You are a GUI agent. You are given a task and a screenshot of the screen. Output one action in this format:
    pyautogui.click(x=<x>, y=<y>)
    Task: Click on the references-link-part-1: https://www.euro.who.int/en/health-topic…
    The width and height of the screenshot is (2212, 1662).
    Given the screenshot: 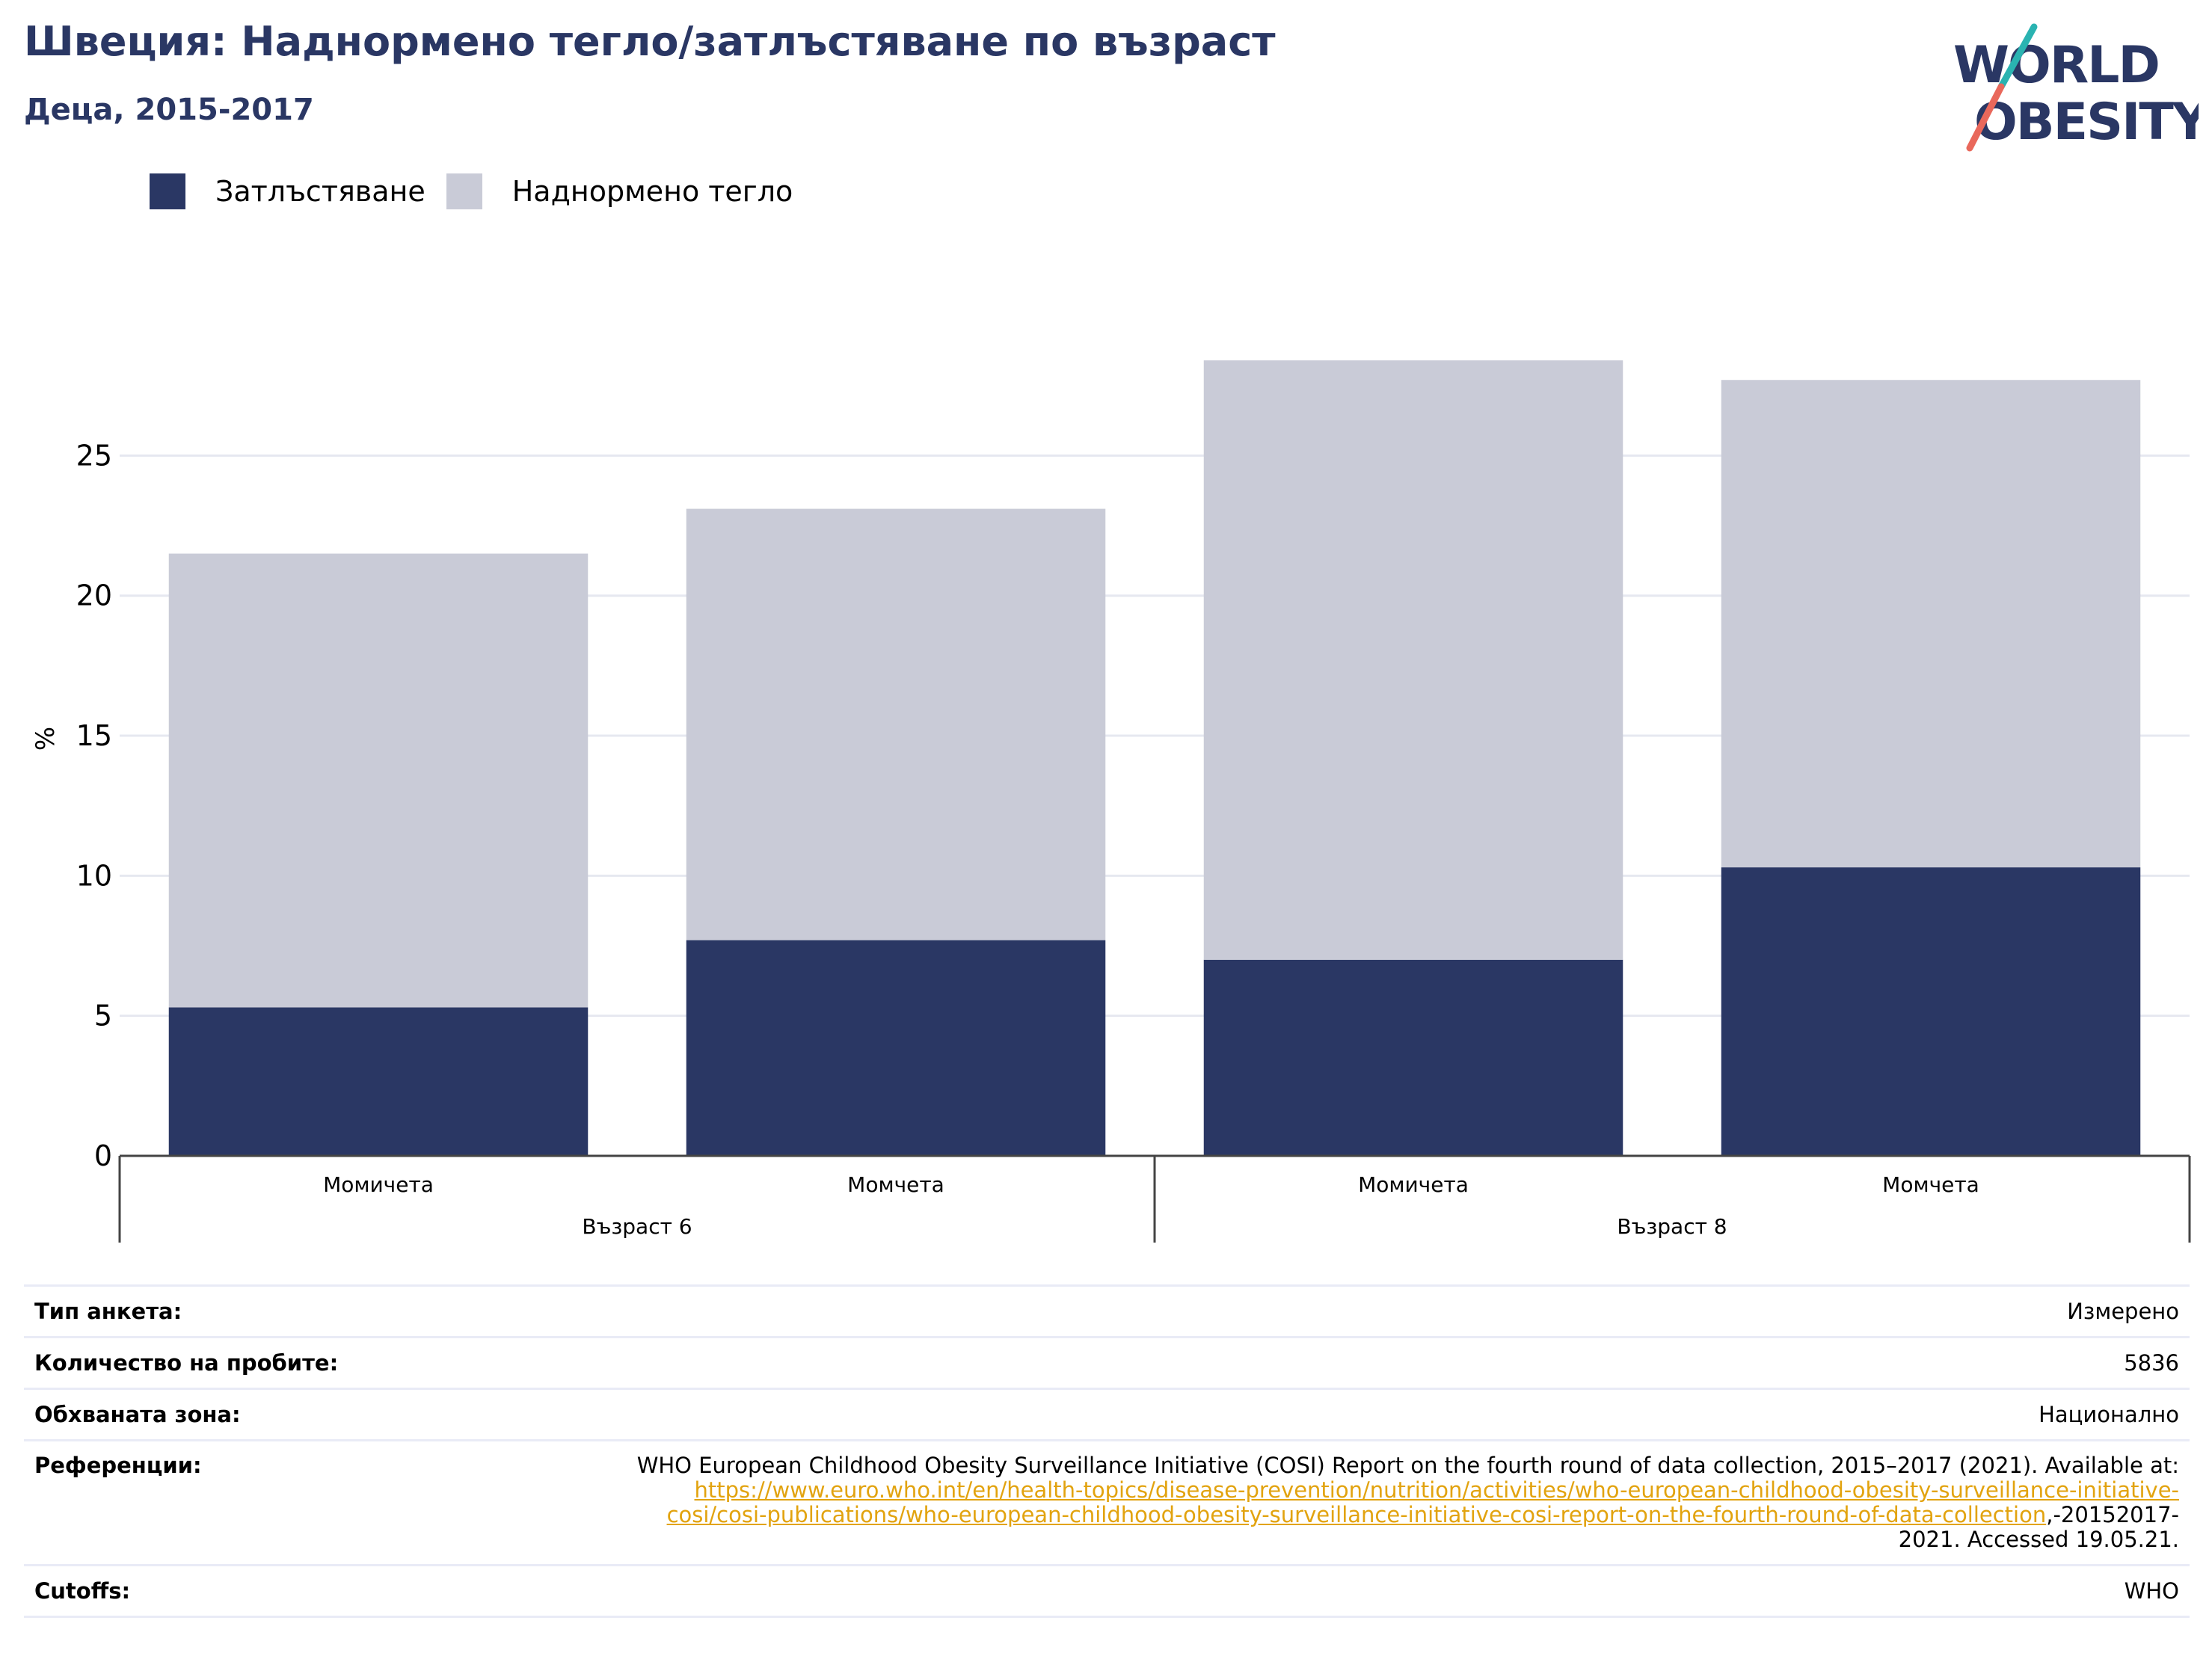 What is the action you would take?
    pyautogui.click(x=1437, y=1490)
    